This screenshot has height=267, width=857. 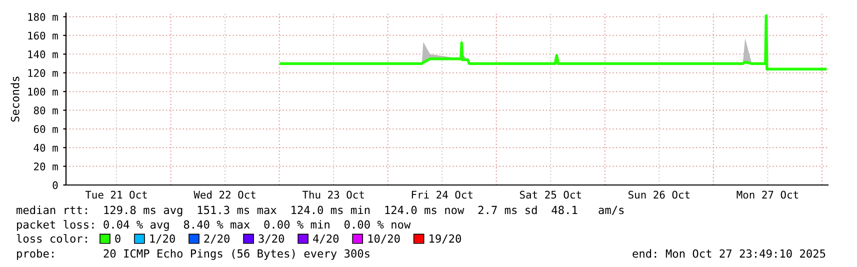 I want to click on legend-label: 10/20, so click(x=384, y=239).